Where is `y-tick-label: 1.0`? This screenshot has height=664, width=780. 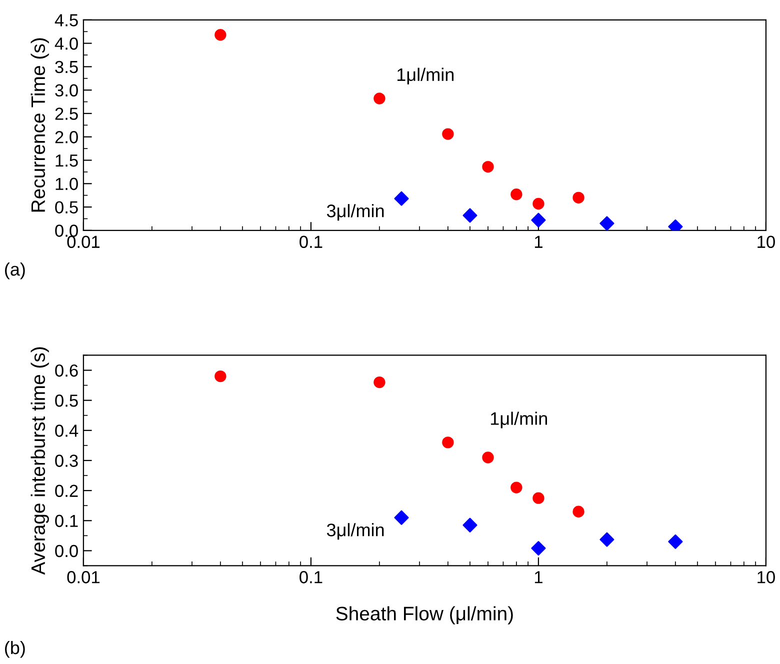
y-tick-label: 1.0 is located at coordinates (67, 184).